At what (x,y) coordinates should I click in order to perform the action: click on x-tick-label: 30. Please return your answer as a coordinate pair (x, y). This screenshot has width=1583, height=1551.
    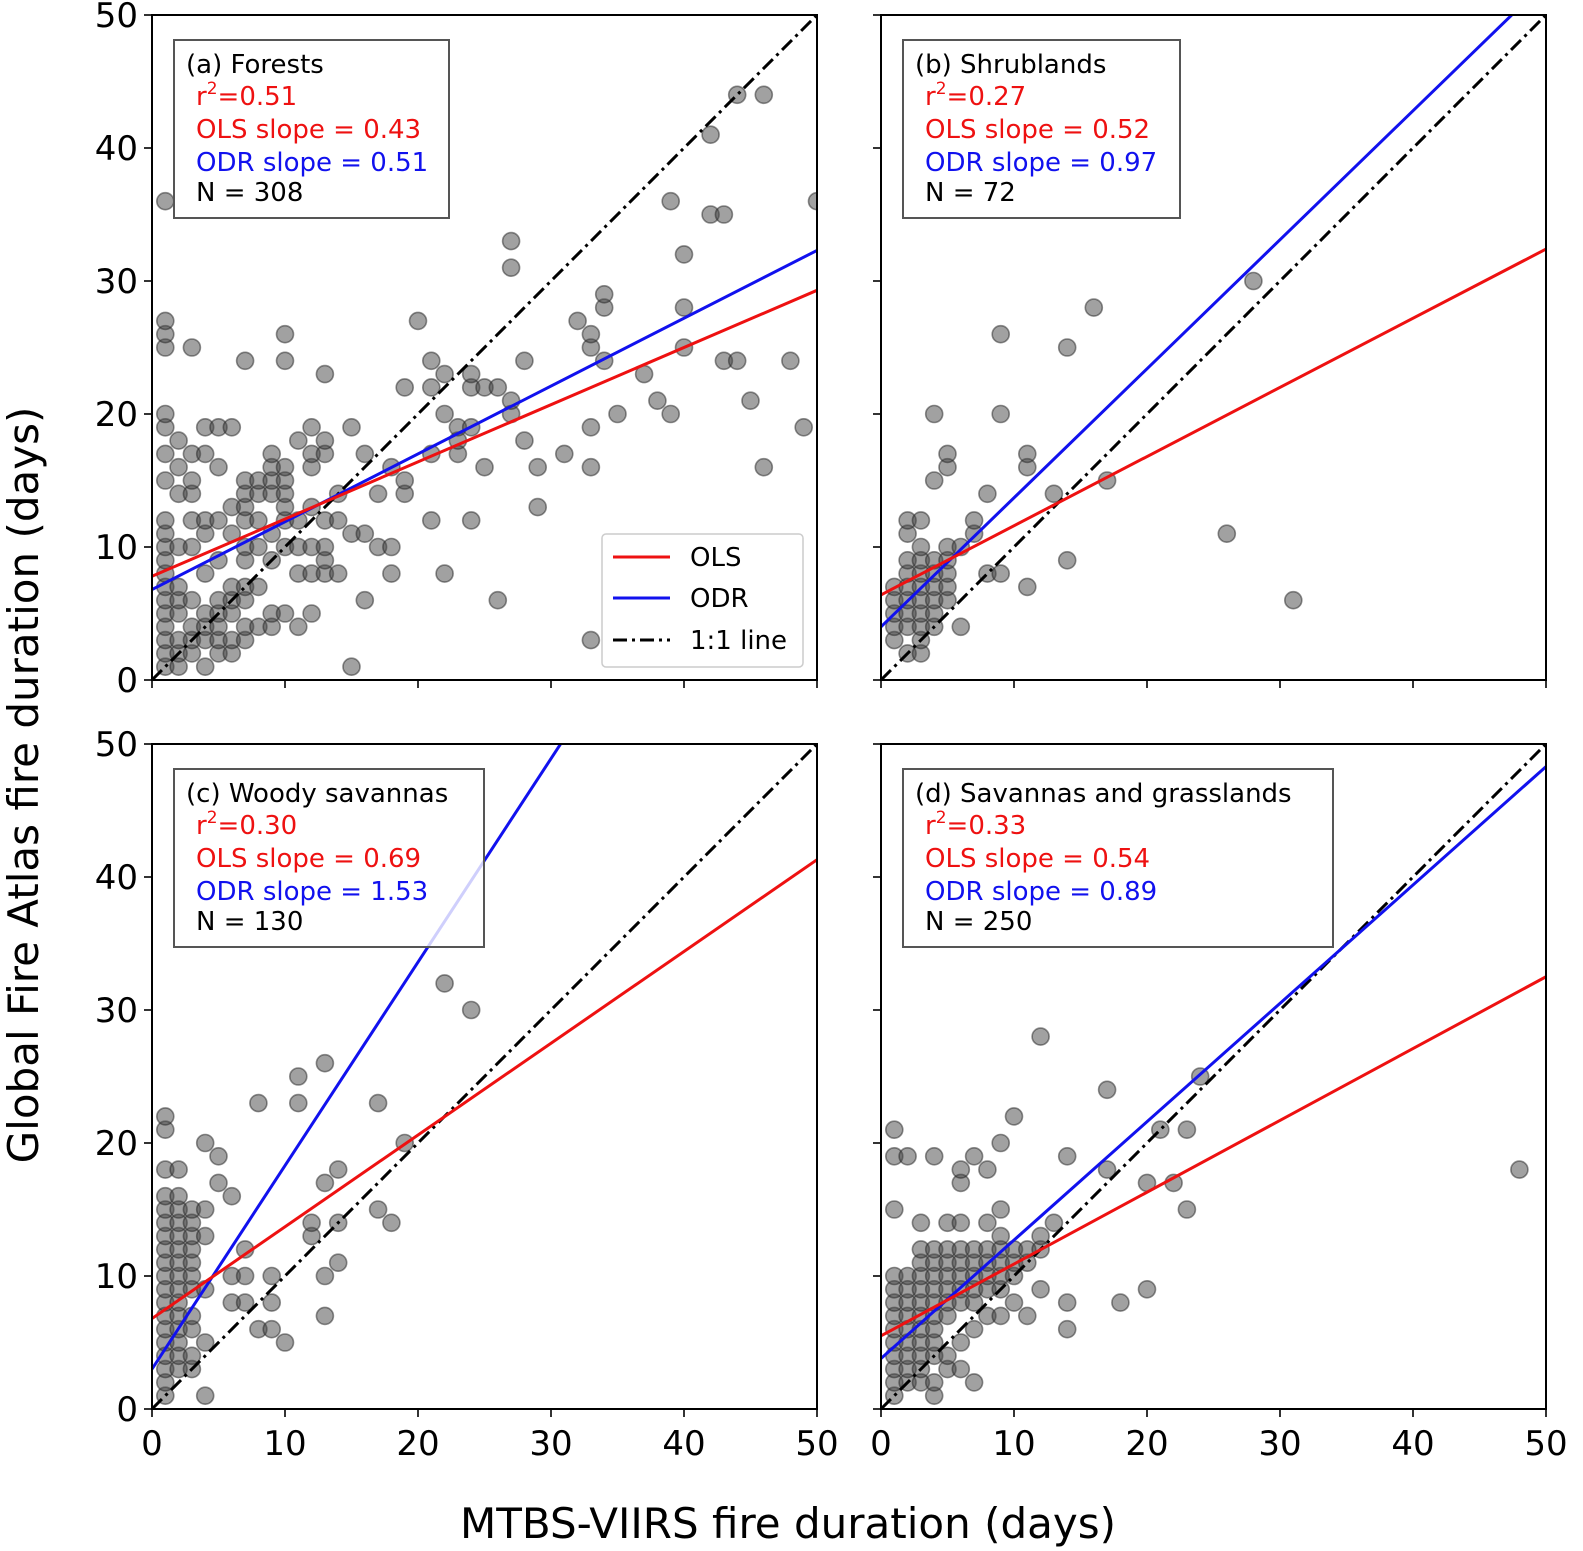
    Looking at the image, I should click on (550, 1444).